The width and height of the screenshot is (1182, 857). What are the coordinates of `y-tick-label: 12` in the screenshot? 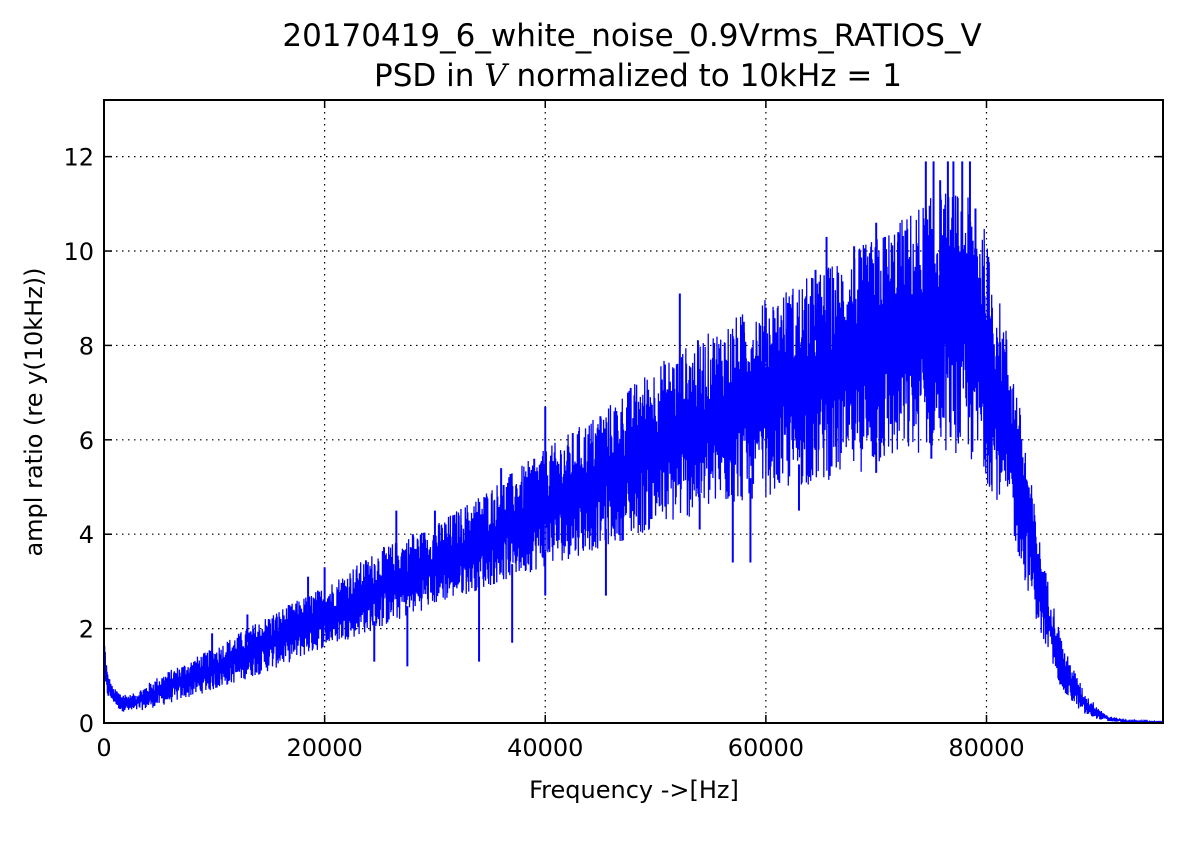 It's located at (78, 158).